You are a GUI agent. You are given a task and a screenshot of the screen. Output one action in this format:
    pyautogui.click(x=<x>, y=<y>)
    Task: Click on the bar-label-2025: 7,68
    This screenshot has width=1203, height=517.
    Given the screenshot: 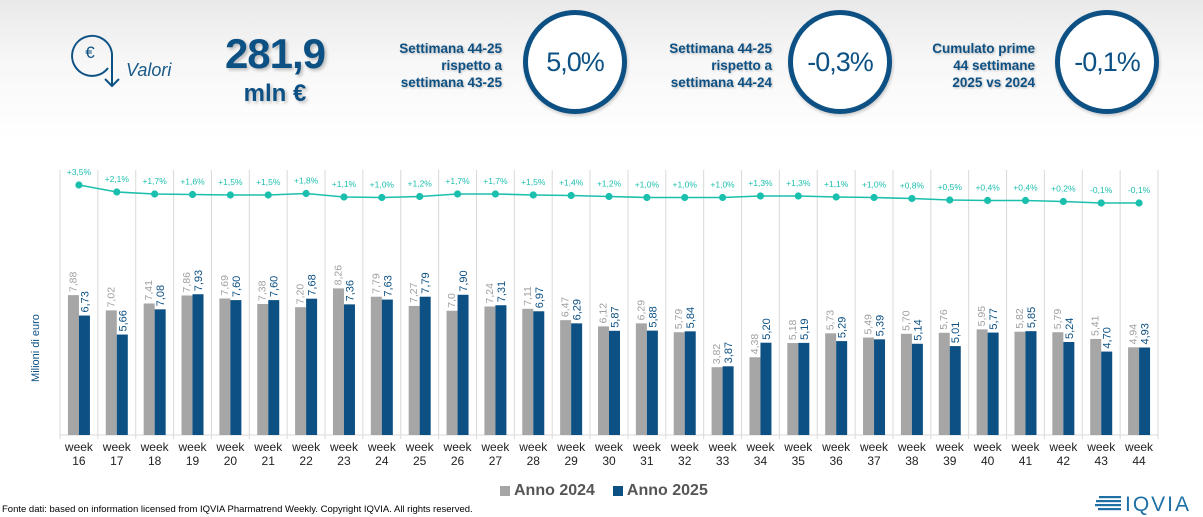 What is the action you would take?
    pyautogui.click(x=313, y=284)
    